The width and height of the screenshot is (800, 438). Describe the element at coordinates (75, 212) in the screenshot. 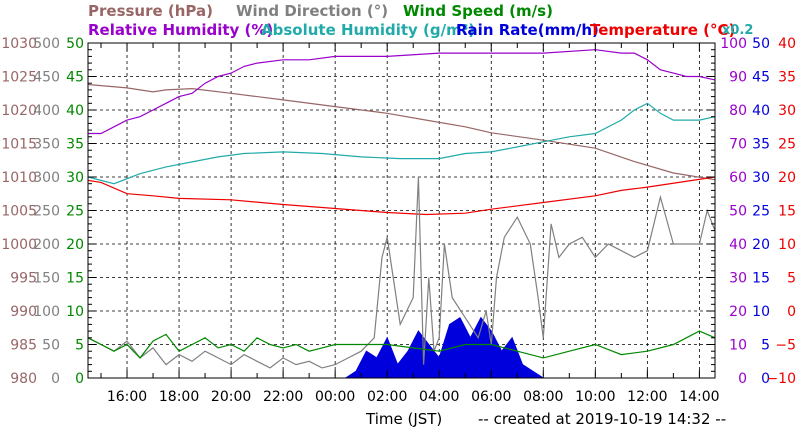

I see `y-tick-label-wind-speed: 25` at that location.